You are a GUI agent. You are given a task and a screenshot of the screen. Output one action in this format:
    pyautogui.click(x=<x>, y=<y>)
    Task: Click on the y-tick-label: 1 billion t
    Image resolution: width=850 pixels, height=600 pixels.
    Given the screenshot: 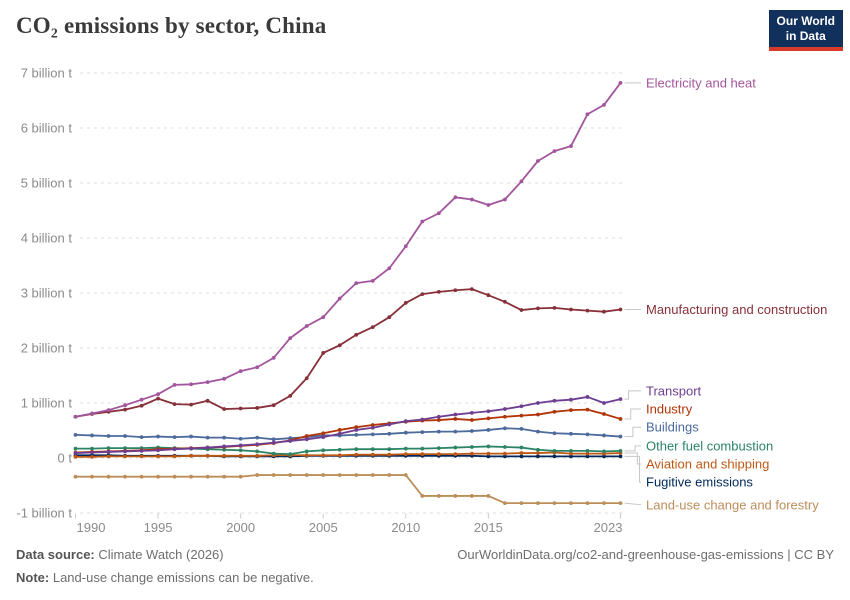 What is the action you would take?
    pyautogui.click(x=47, y=403)
    